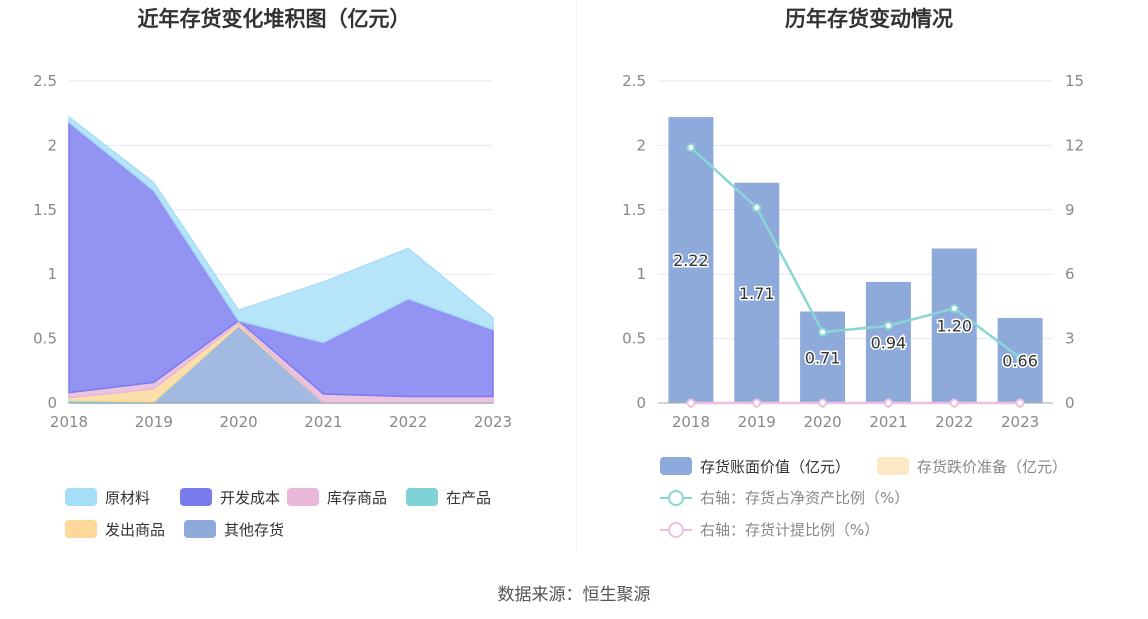 This screenshot has height=619, width=1148. What do you see at coordinates (250, 498) in the screenshot?
I see `legend-label-开发成本: 开发成本` at bounding box center [250, 498].